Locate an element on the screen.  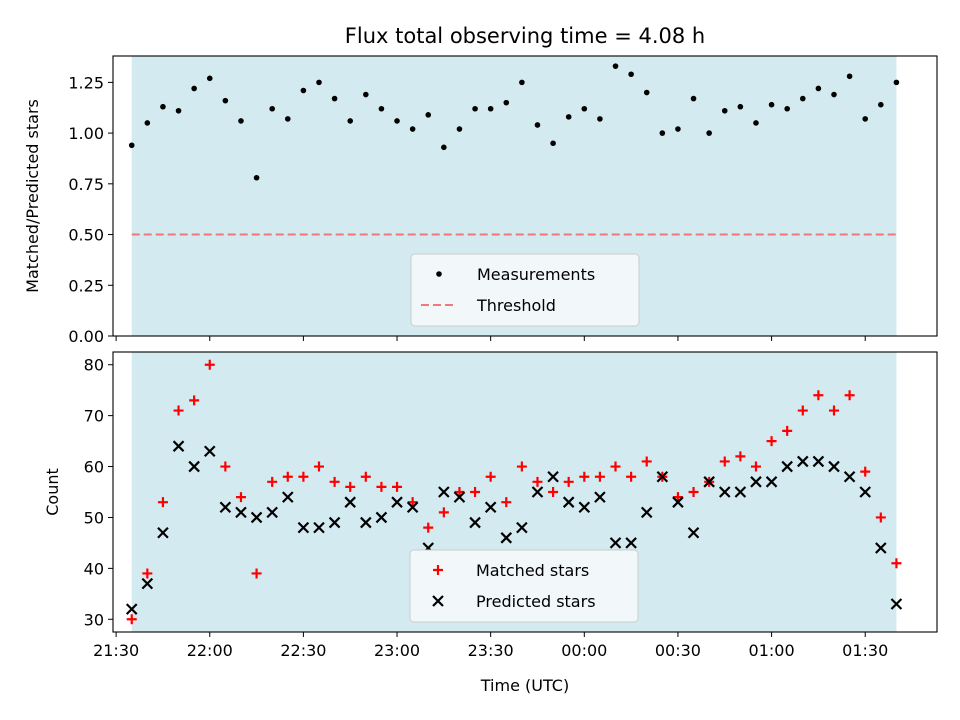
x-axis-label: Time (UTC) is located at coordinates (524, 685).